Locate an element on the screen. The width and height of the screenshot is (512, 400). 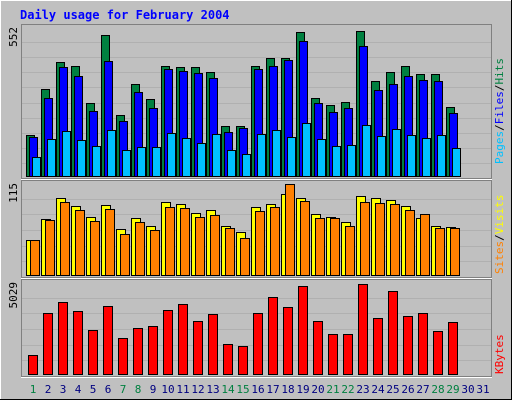
day-label-6: 6 is located at coordinates (108, 389).